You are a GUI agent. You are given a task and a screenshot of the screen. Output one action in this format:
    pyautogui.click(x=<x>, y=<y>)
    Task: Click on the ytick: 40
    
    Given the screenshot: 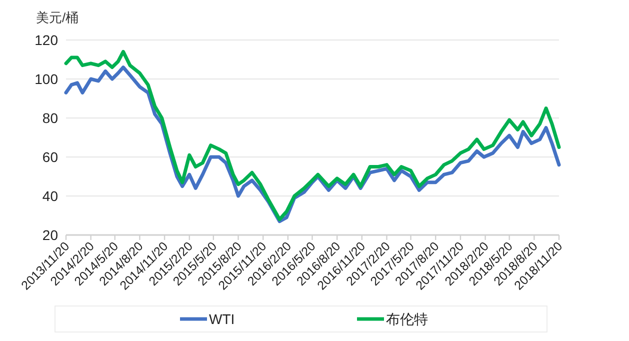 What is the action you would take?
    pyautogui.click(x=50, y=196)
    